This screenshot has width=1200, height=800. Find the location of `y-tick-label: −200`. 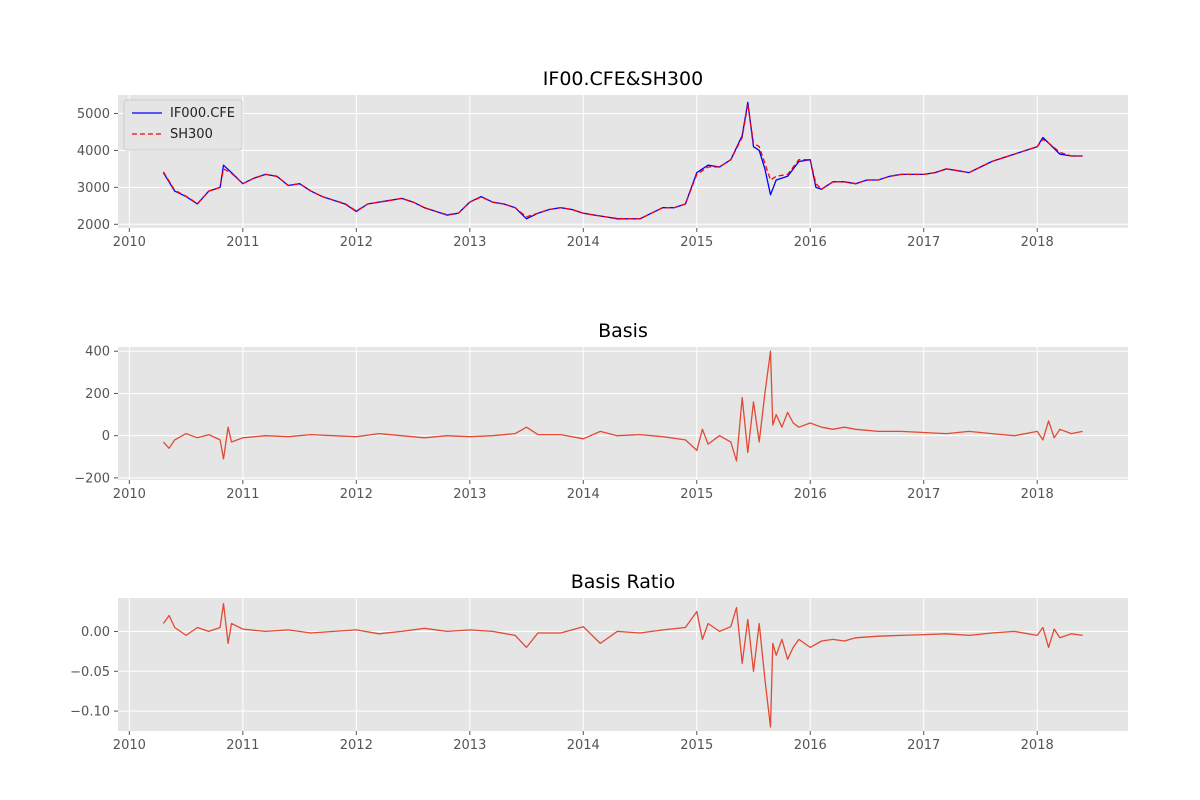

y-tick-label: −200 is located at coordinates (92, 478).